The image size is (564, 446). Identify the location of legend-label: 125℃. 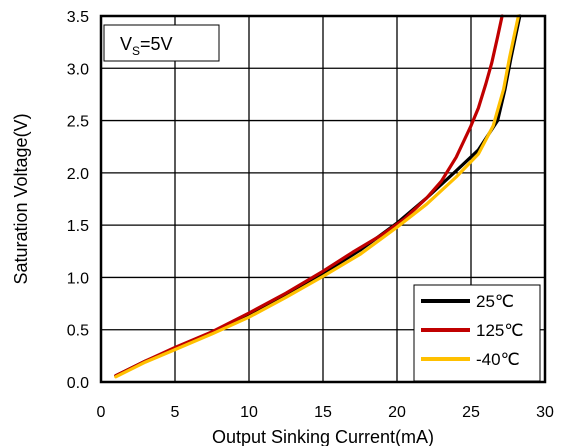
(499, 330).